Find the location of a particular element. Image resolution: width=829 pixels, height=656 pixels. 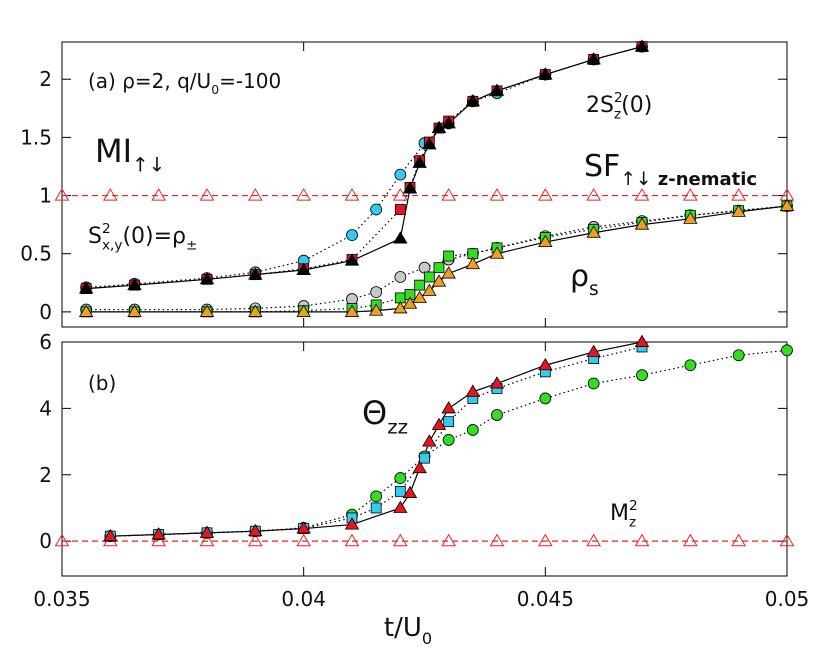

annotation: M2 z is located at coordinates (624, 514).